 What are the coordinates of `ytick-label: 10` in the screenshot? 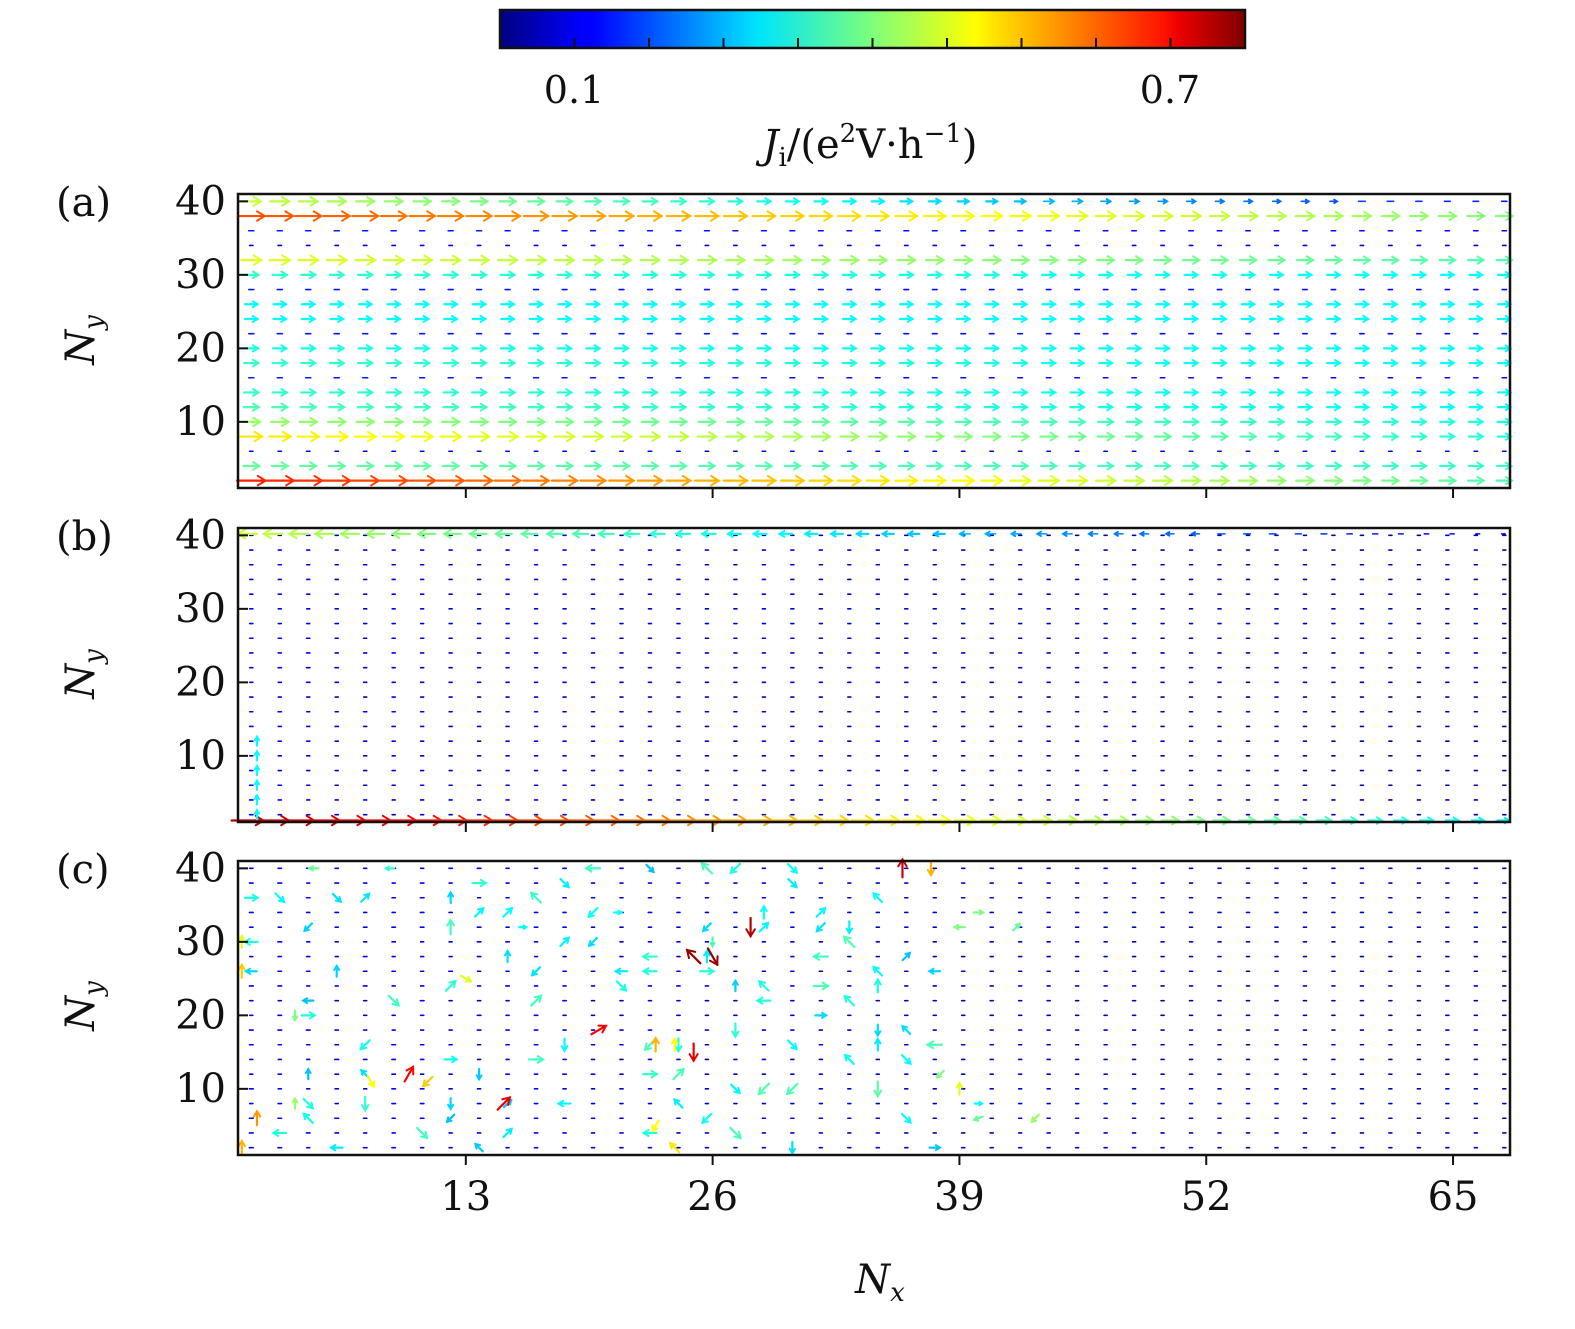 It's located at (200, 422).